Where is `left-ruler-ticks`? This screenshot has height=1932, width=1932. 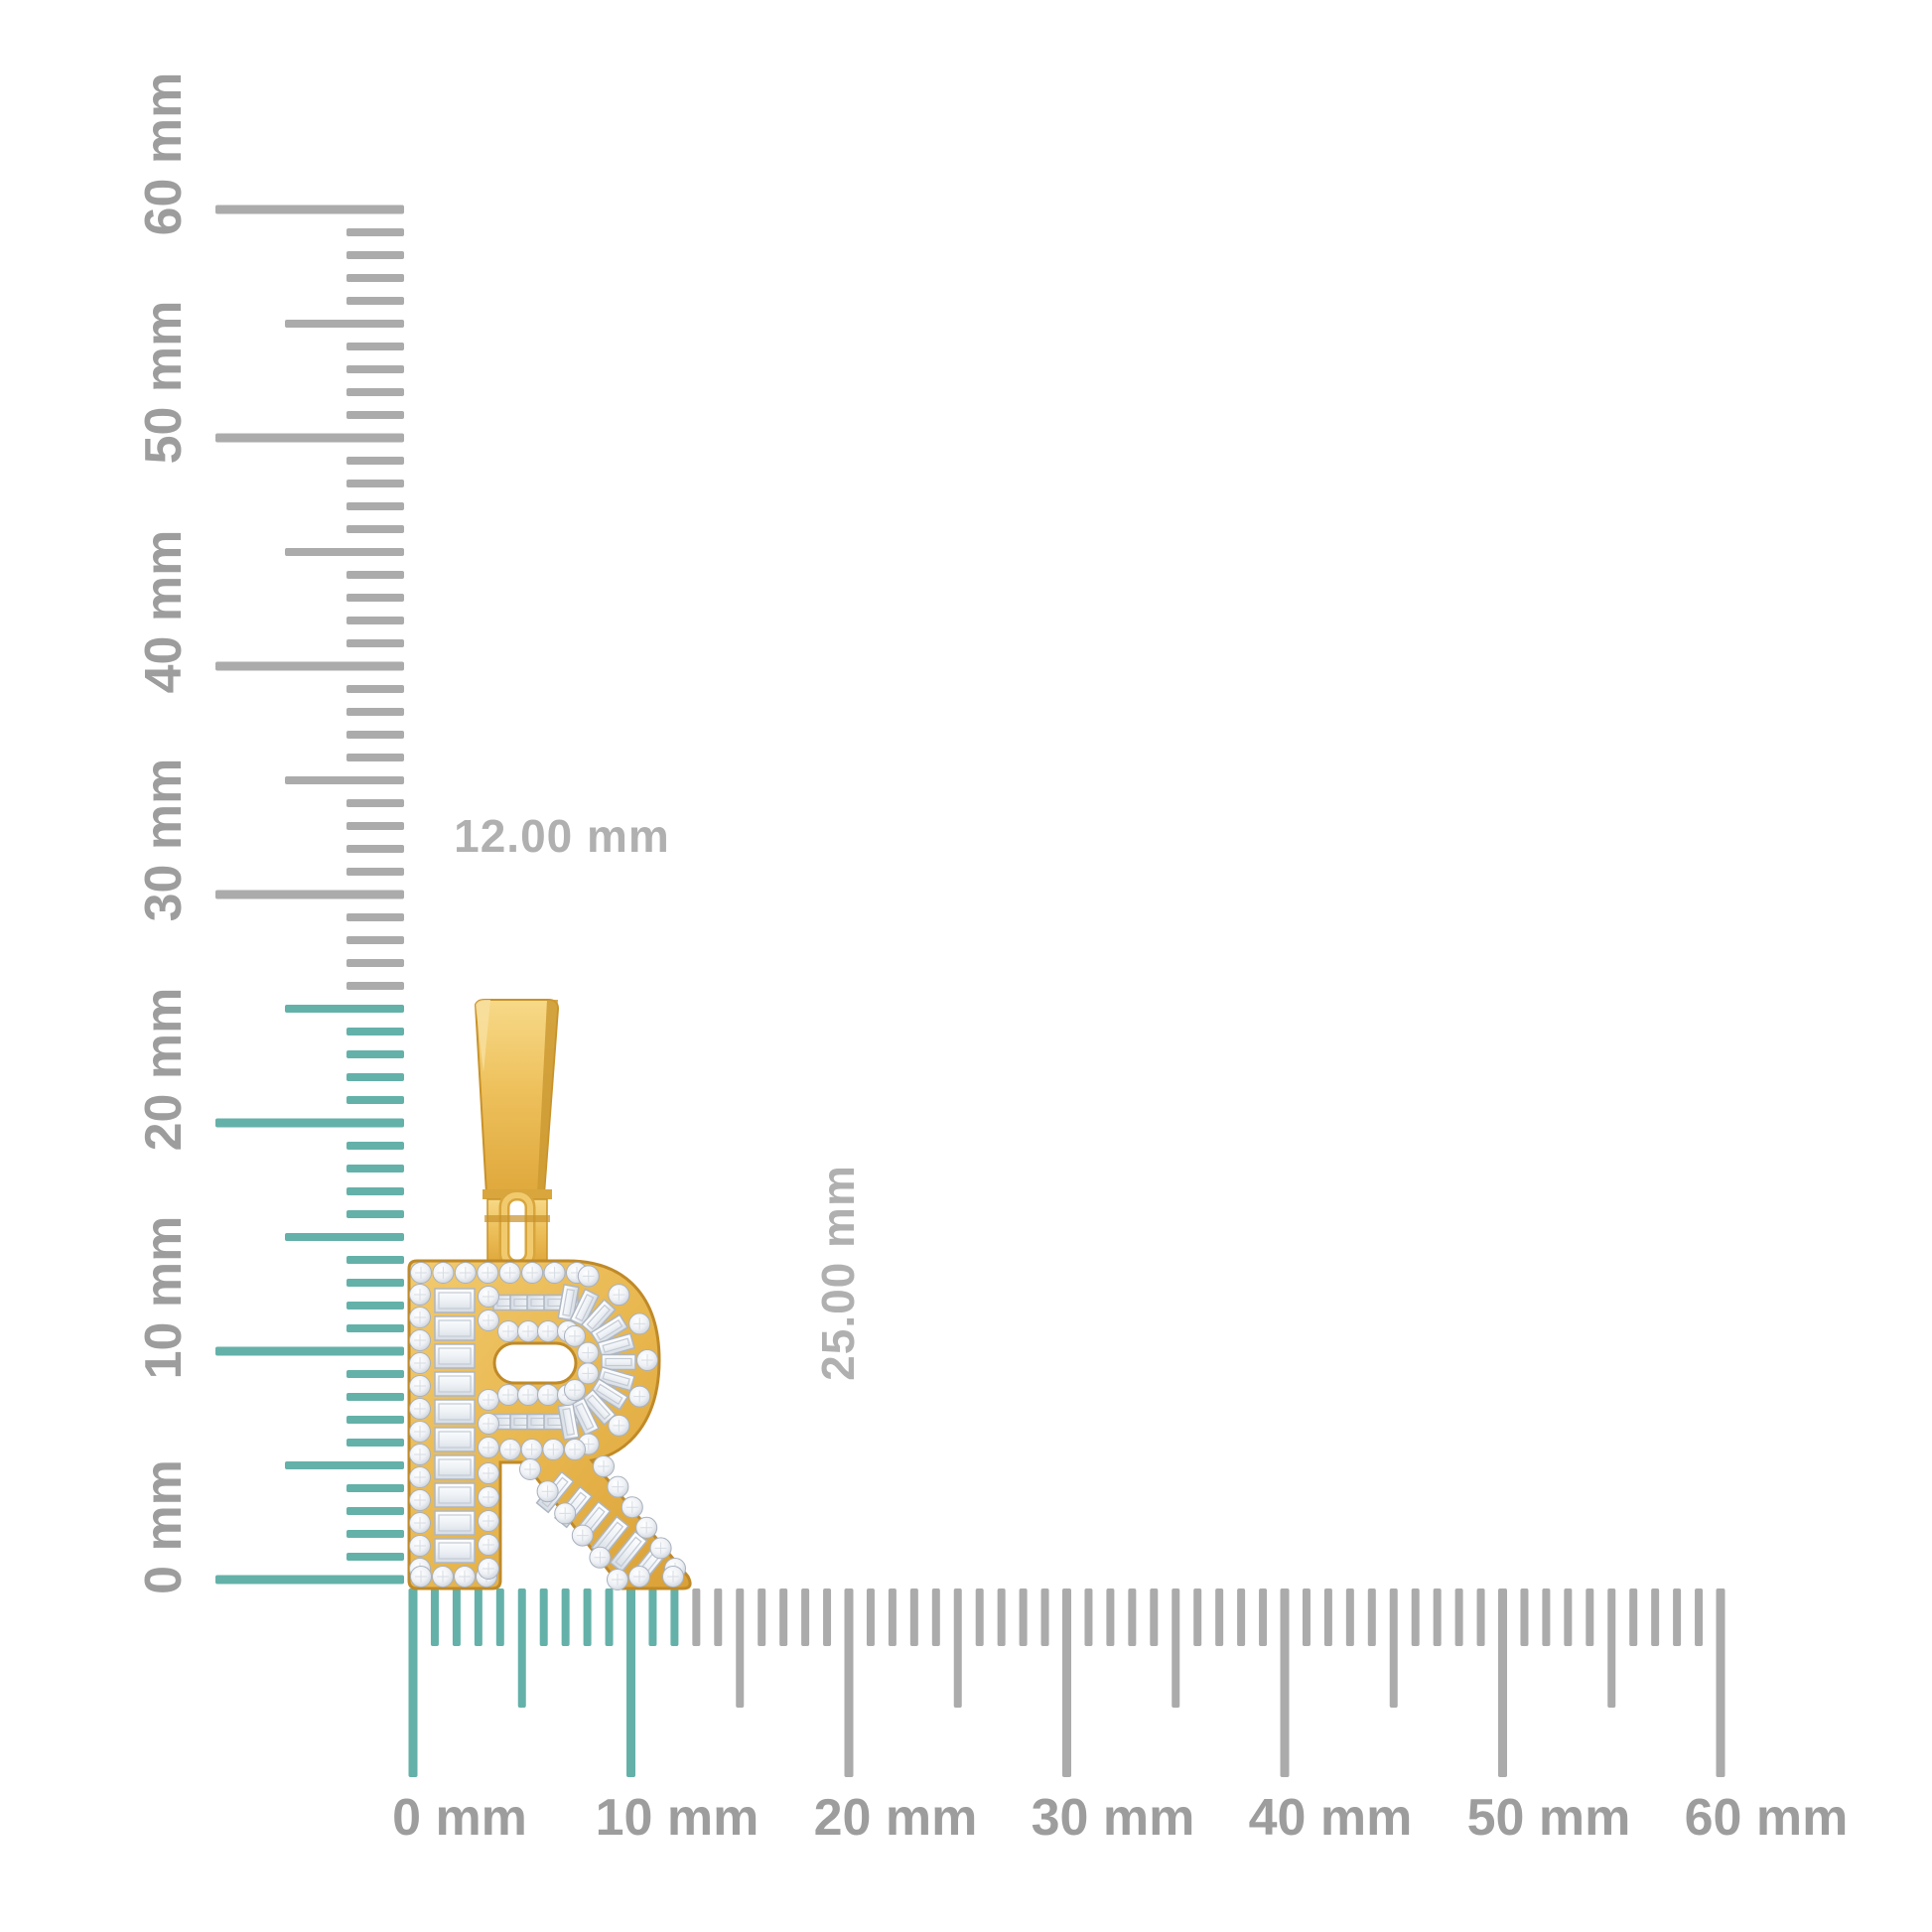 left-ruler-ticks is located at coordinates (310, 895).